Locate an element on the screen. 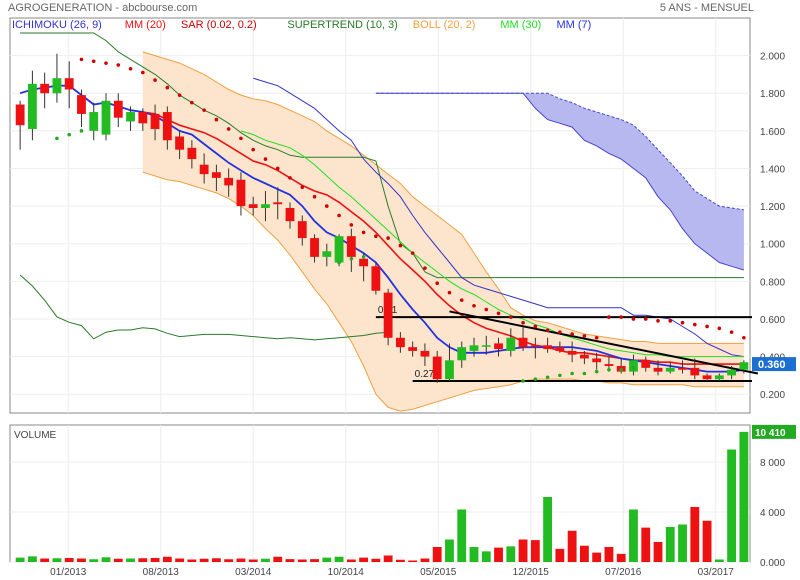 The image size is (800, 580). price-tick-label: 1.400 is located at coordinates (772, 169).